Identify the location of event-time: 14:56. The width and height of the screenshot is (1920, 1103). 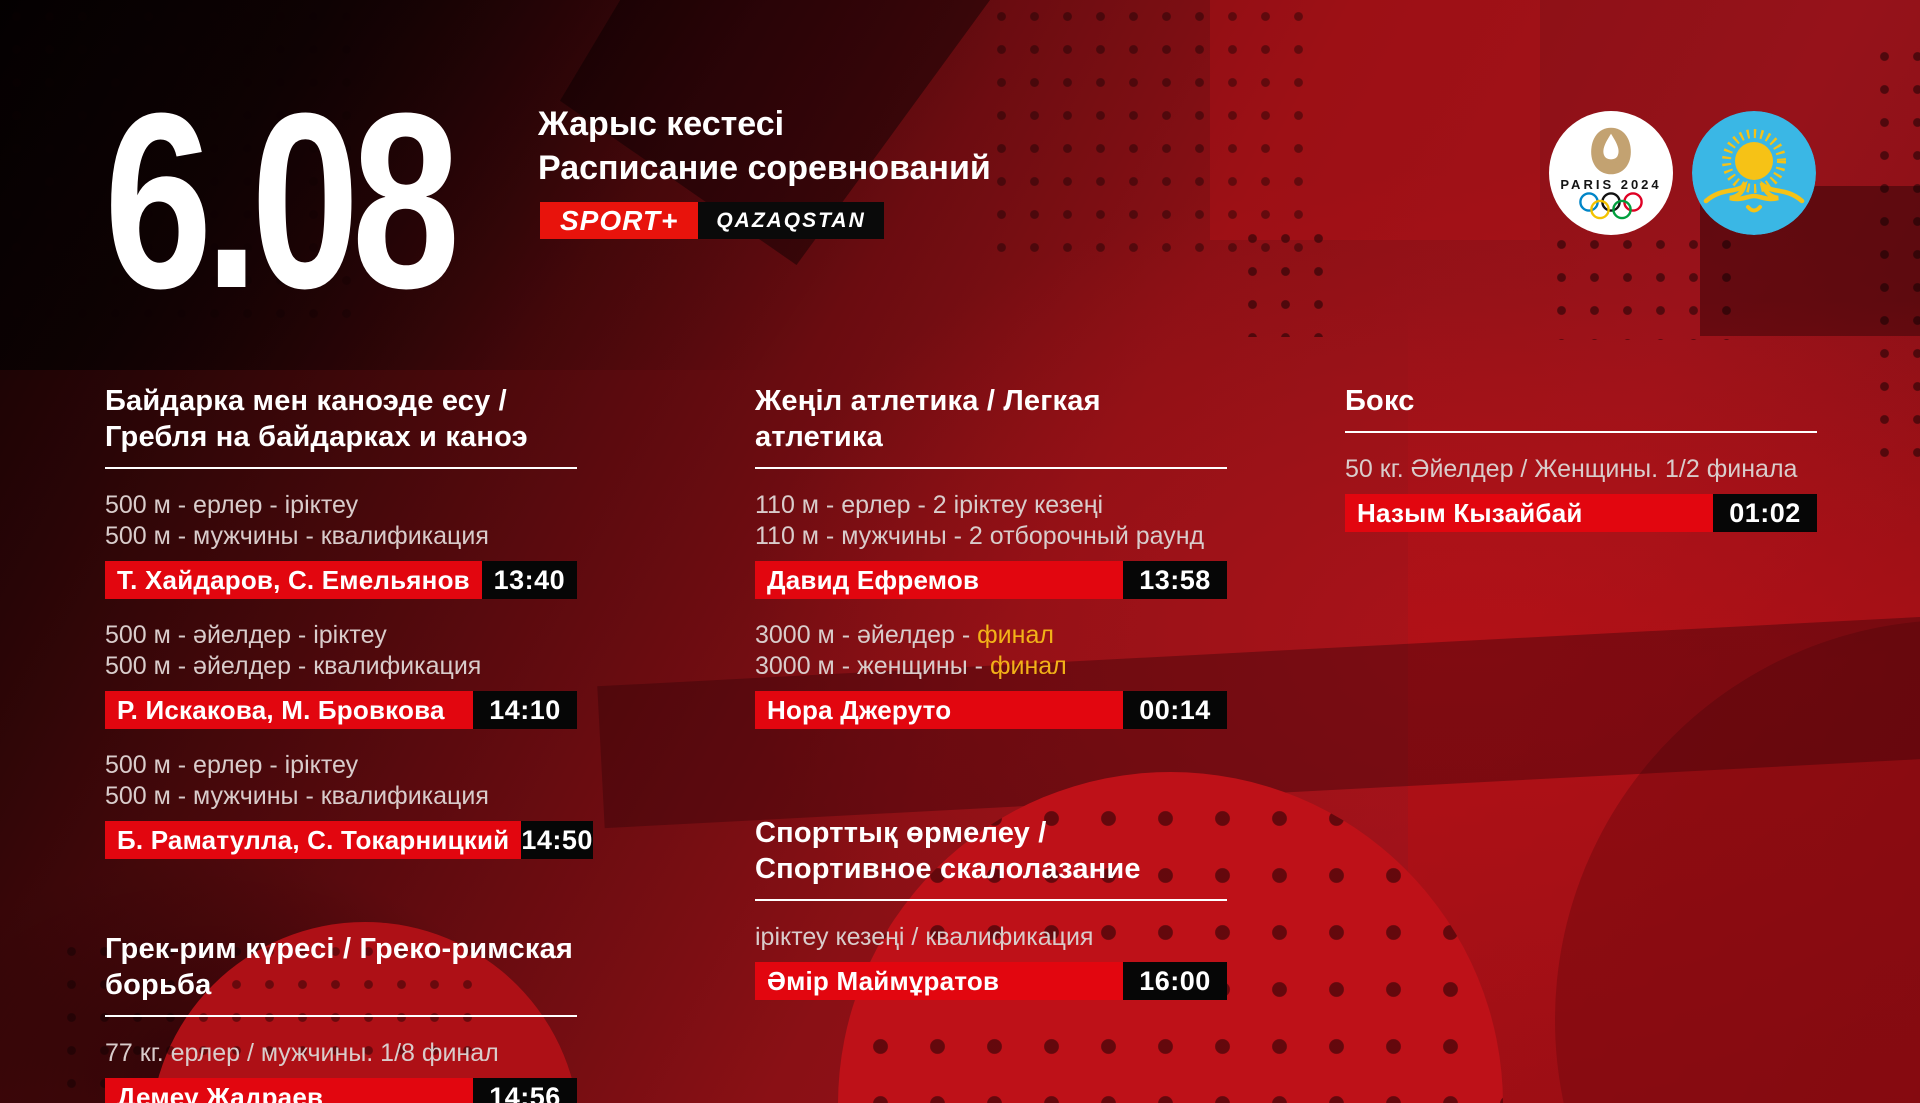
(525, 1090).